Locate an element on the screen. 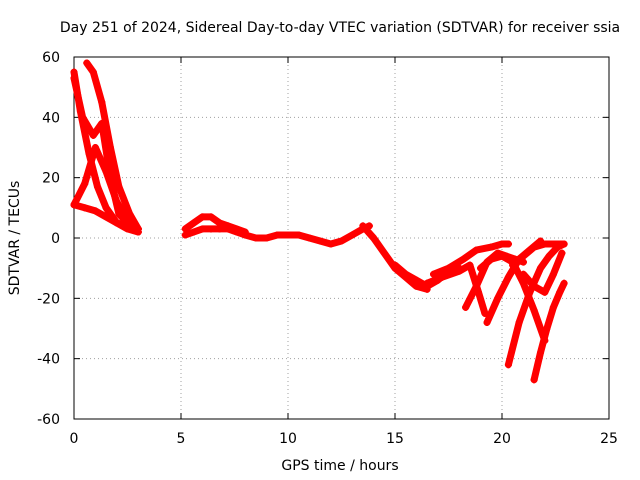 Image resolution: width=640 pixels, height=480 pixels. x-tick-label: 5 is located at coordinates (181, 439).